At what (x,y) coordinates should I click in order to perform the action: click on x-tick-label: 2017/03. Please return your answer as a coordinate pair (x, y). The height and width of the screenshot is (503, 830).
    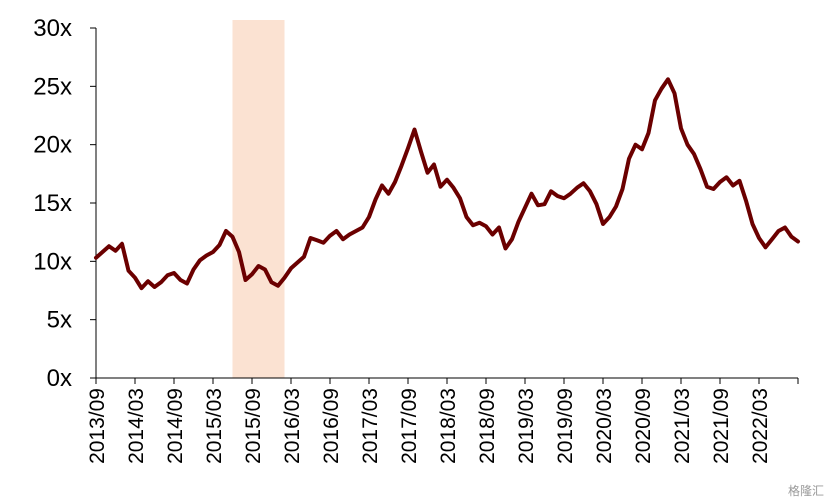
    Looking at the image, I should click on (370, 426).